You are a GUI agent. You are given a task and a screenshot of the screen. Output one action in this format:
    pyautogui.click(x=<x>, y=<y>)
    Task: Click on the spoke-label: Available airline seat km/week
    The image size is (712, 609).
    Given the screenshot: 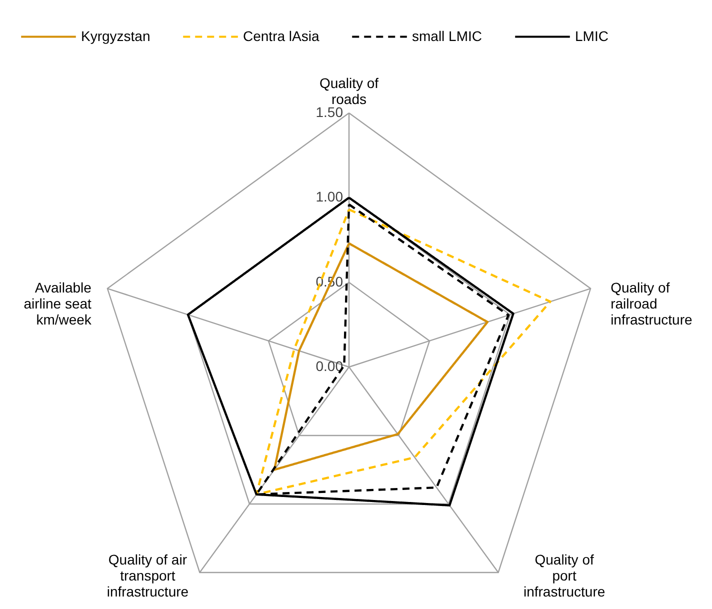 What is the action you would take?
    pyautogui.click(x=58, y=304)
    